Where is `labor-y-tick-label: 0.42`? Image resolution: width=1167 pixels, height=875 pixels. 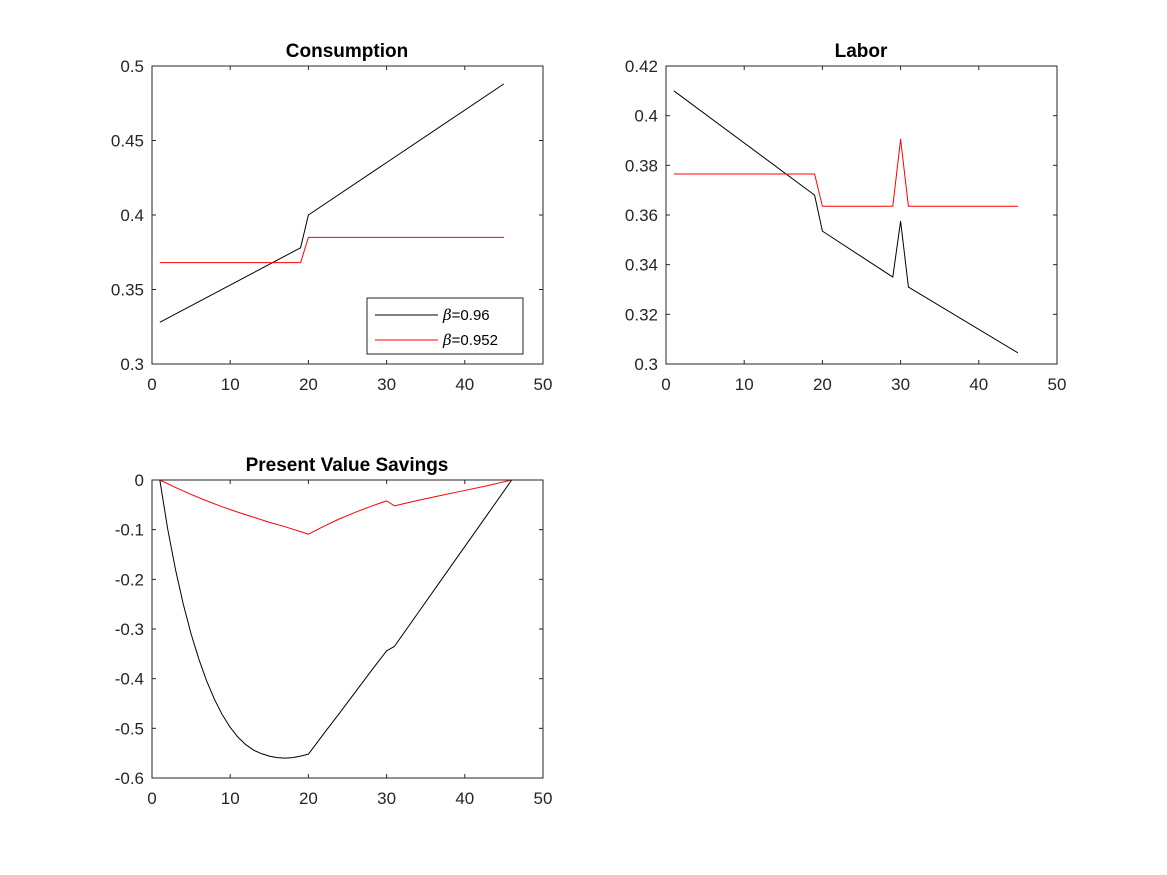 labor-y-tick-label: 0.42 is located at coordinates (641, 66).